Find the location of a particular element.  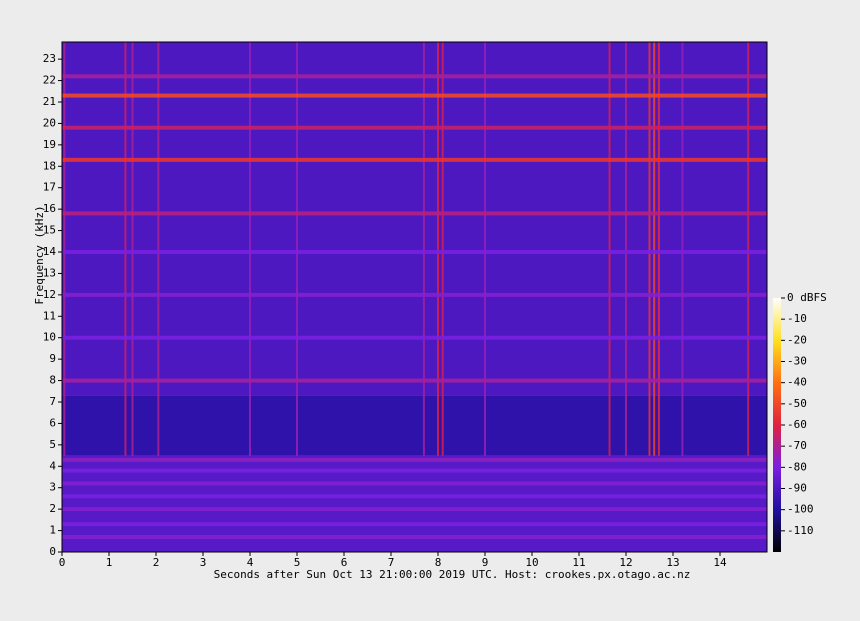

colorbar-tick-label: -70 is located at coordinates (797, 445).